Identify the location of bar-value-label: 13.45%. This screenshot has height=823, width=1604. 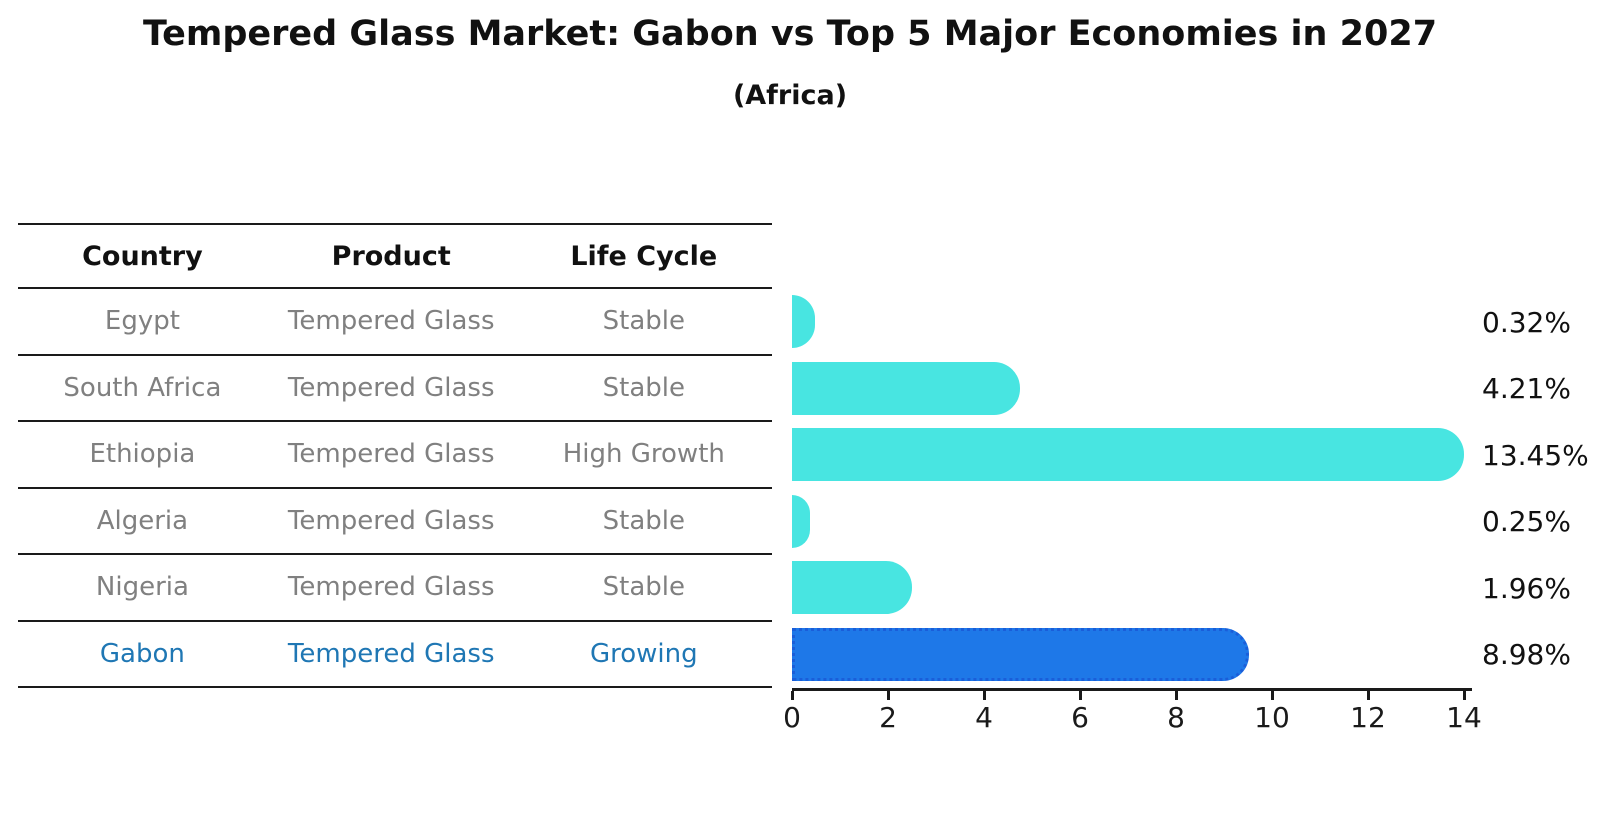
(1535, 455).